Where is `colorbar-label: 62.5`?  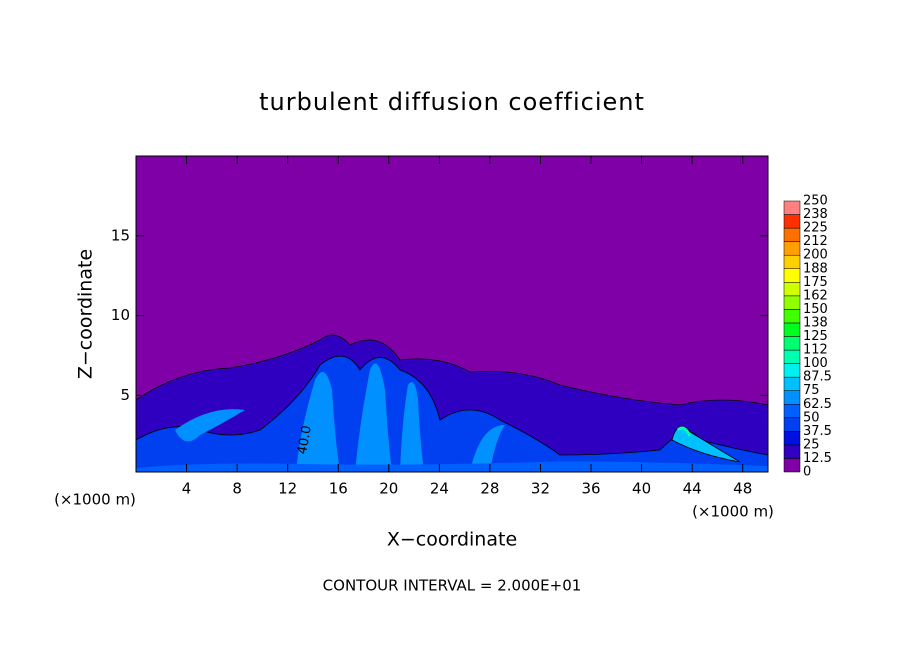 colorbar-label: 62.5 is located at coordinates (817, 404).